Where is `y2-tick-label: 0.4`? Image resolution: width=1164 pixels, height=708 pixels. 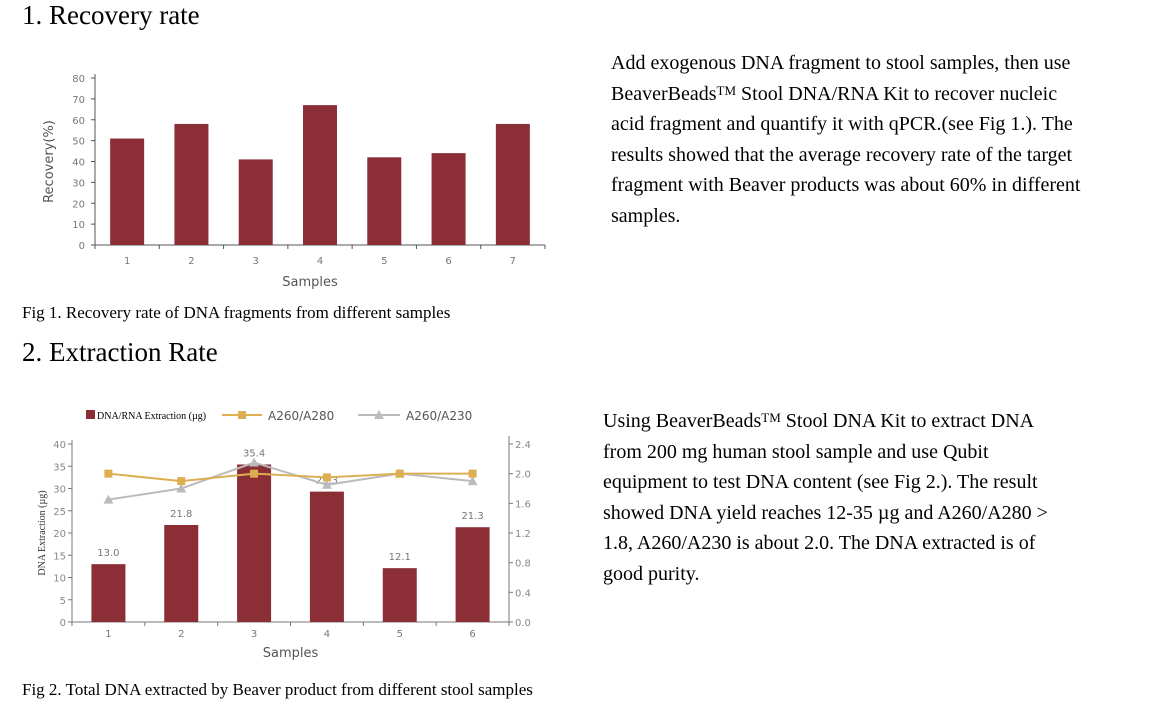 y2-tick-label: 0.4 is located at coordinates (523, 593).